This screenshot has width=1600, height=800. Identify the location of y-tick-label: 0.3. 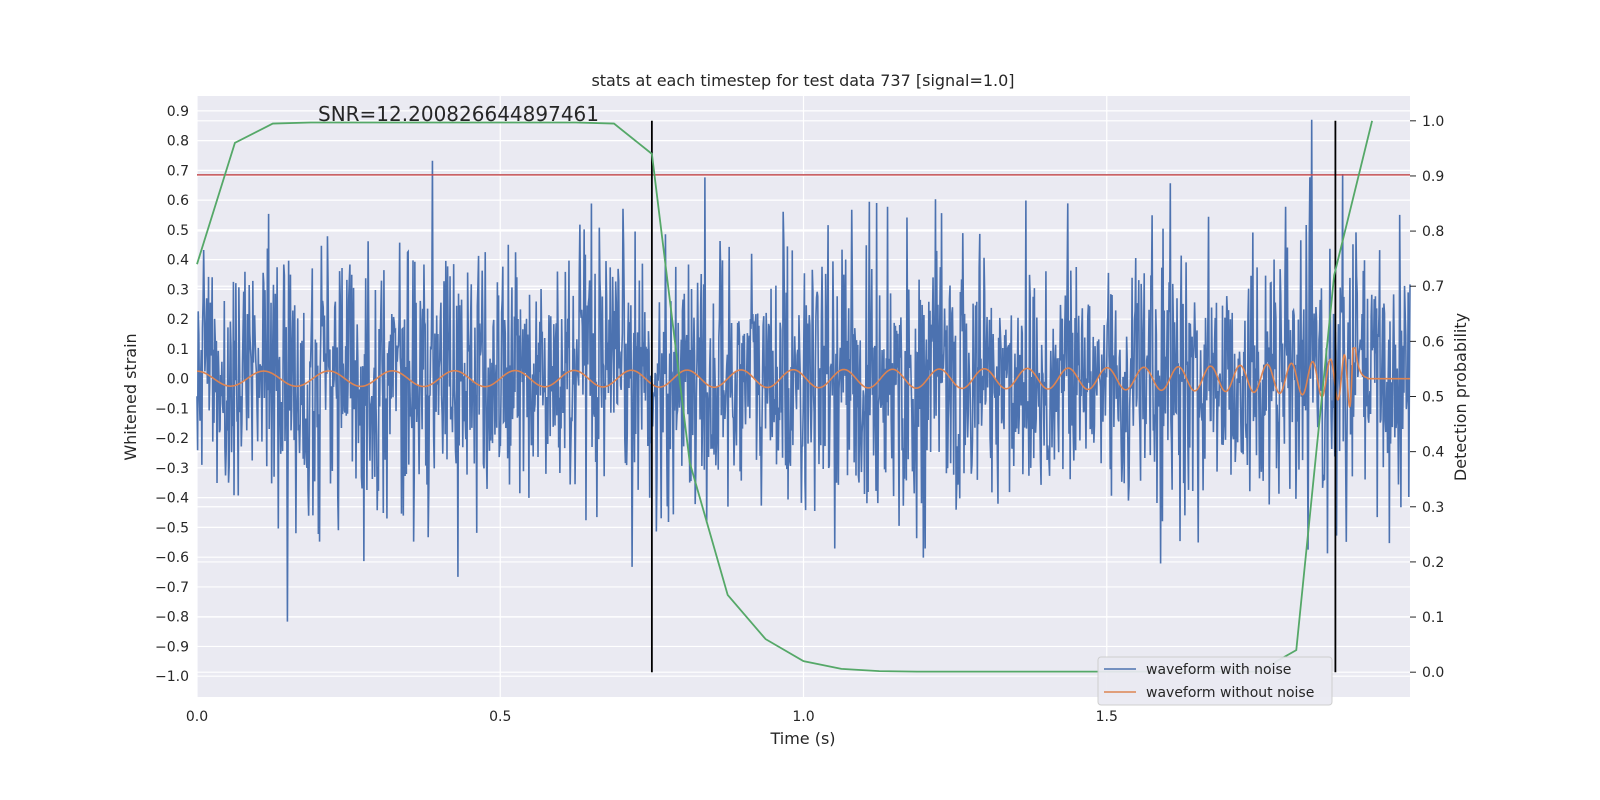
(178, 290).